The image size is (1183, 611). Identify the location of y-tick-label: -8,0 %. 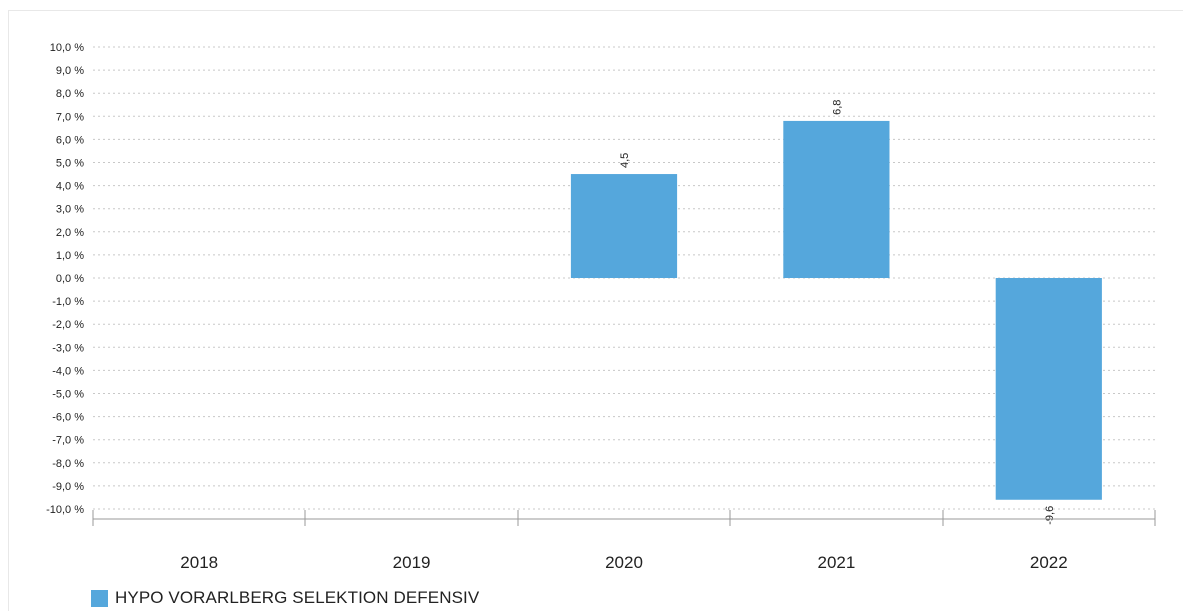
(68, 464).